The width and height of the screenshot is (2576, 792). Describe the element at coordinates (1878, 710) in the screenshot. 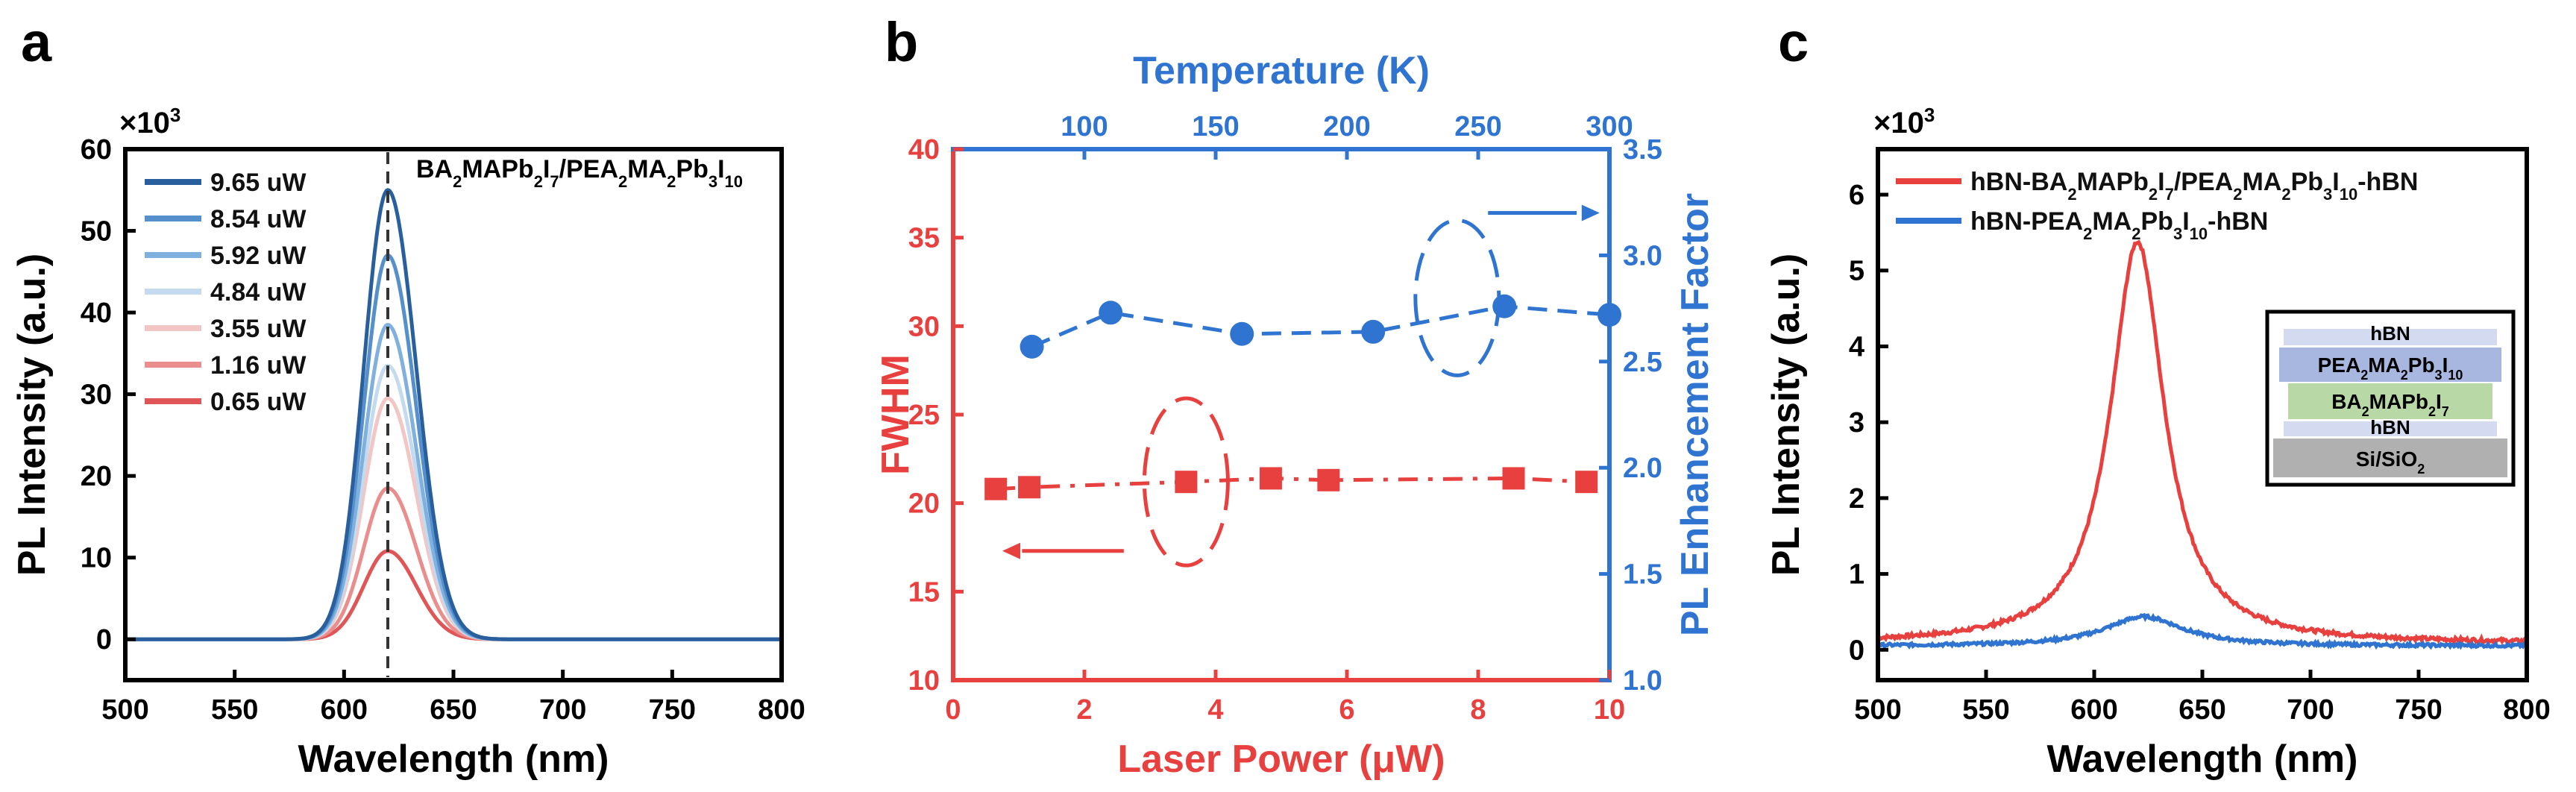

I see `x-tick-label-c-500: 500` at that location.